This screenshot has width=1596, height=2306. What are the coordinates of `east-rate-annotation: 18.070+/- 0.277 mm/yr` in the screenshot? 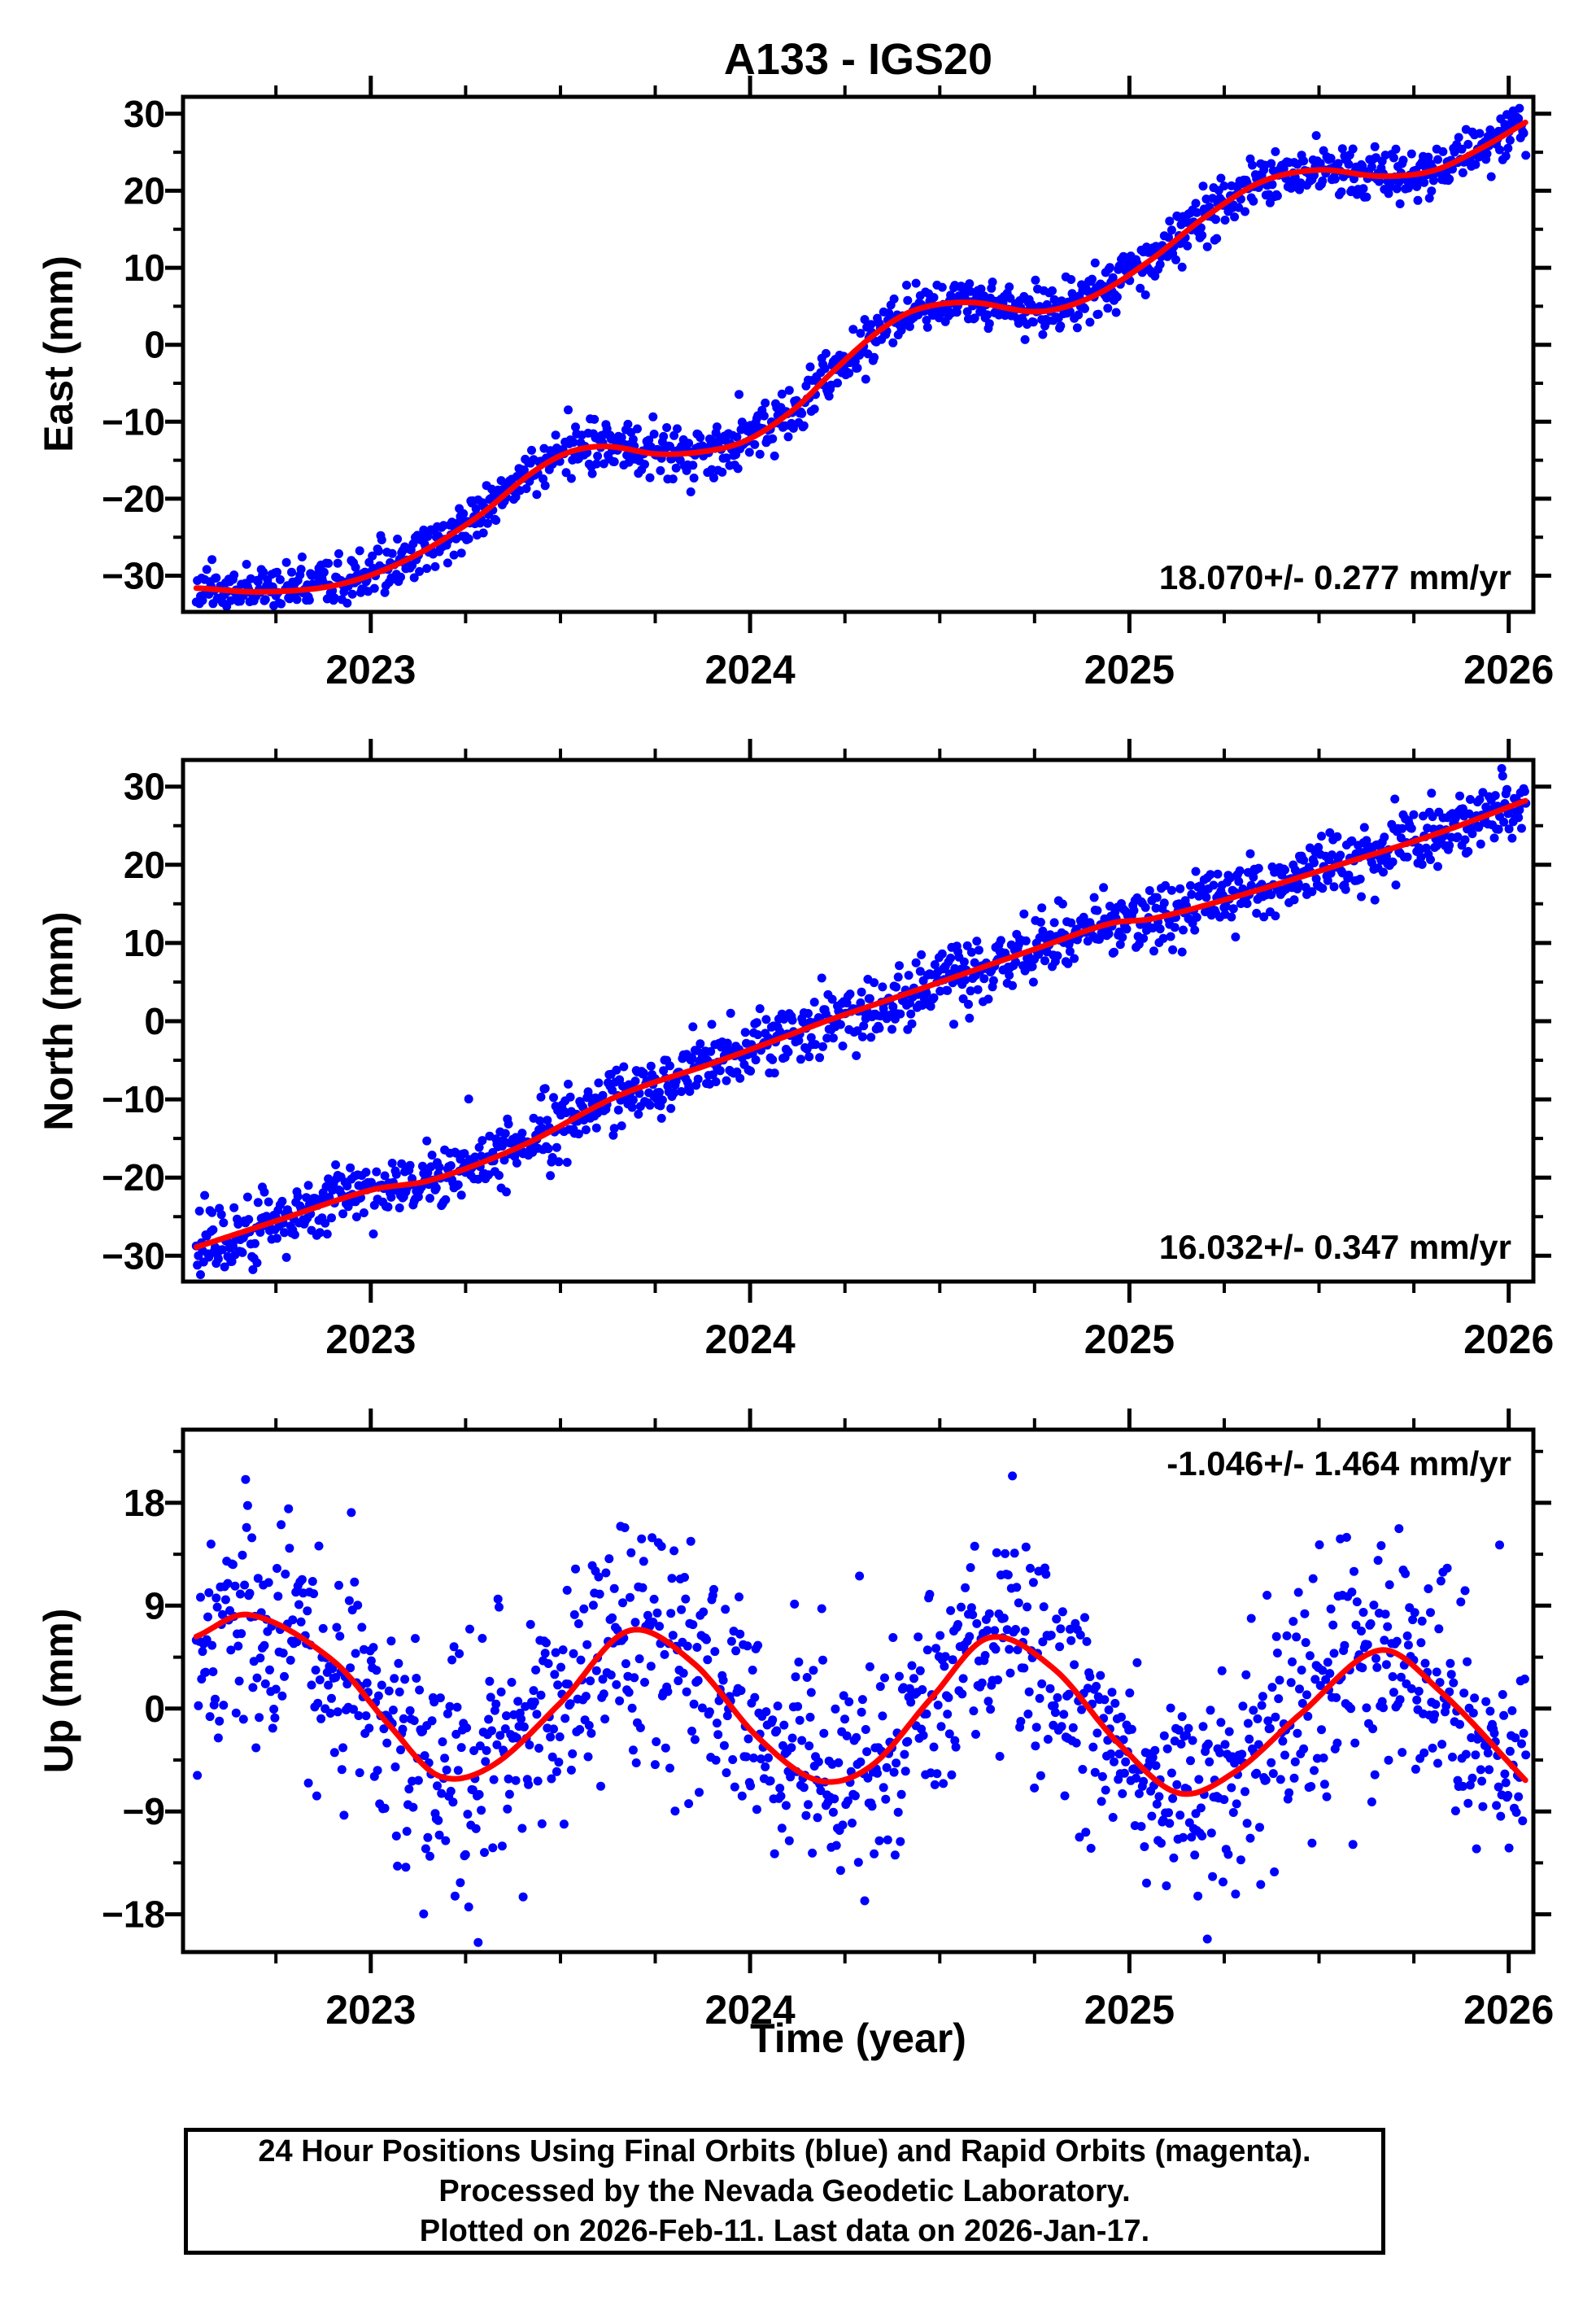 It's located at (1334, 577).